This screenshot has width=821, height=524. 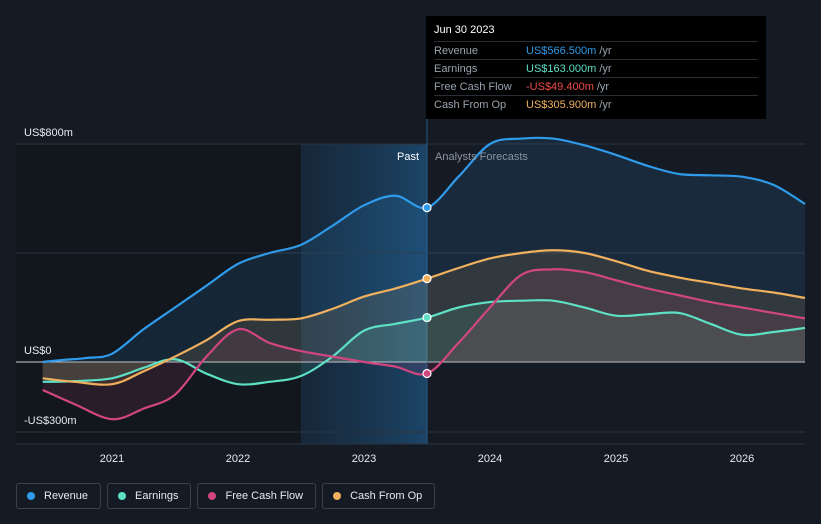 I want to click on x-tick-label: 2023, so click(x=364, y=459).